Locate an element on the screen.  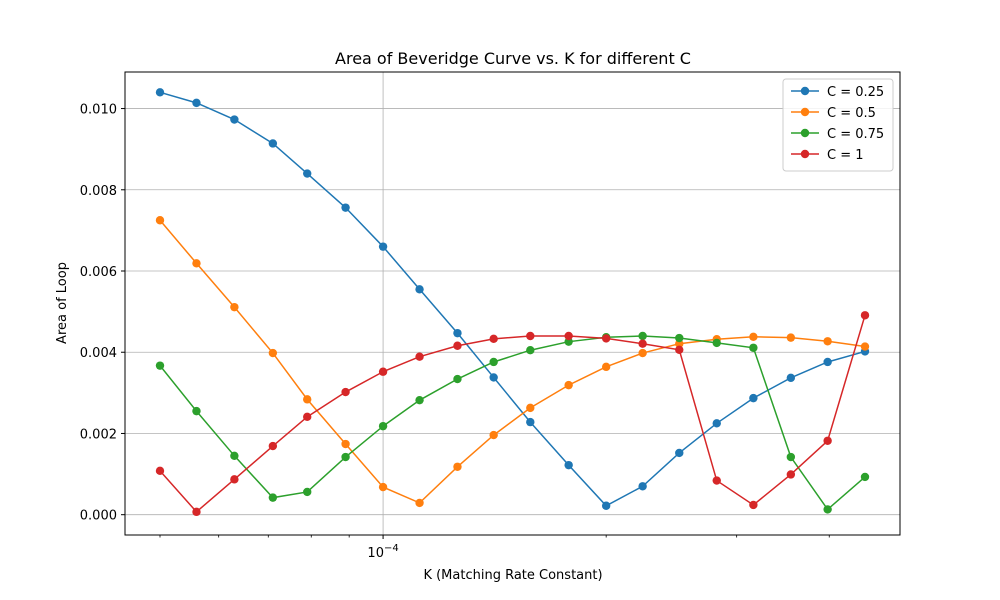
y-tick-label: 0.002 is located at coordinates (98, 434).